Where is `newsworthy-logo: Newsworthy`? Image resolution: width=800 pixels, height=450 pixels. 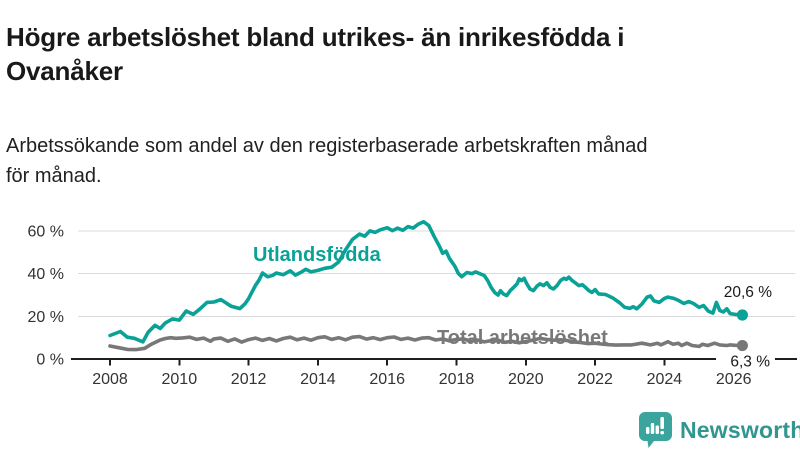 newsworthy-logo: Newsworthy is located at coordinates (719, 430).